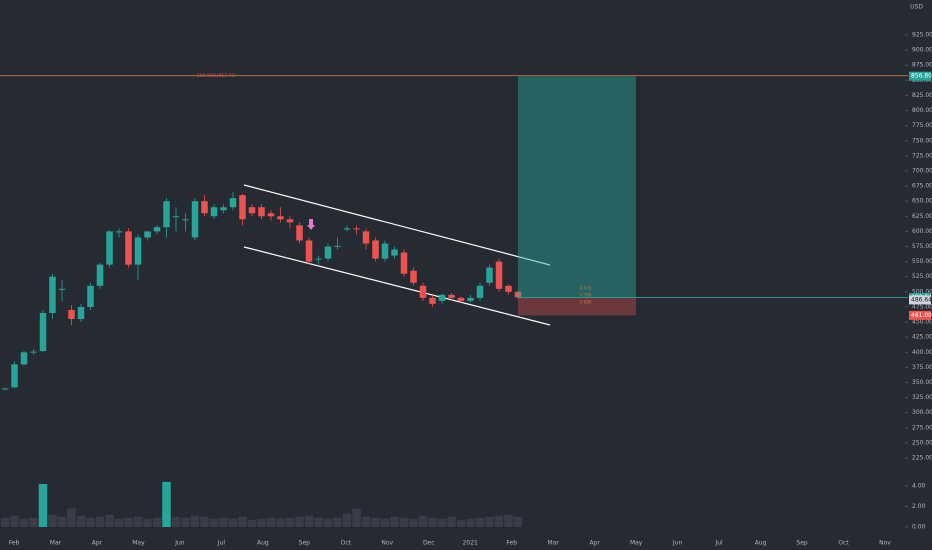 This screenshot has width=932, height=550. What do you see at coordinates (802, 543) in the screenshot?
I see `x-tick-label: Sep` at bounding box center [802, 543].